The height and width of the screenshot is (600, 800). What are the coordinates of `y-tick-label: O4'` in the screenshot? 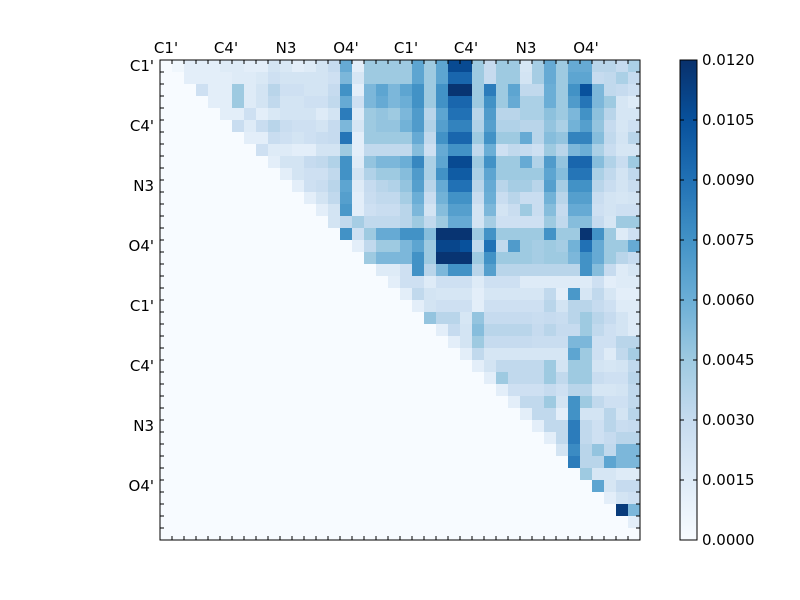 It's located at (141, 486).